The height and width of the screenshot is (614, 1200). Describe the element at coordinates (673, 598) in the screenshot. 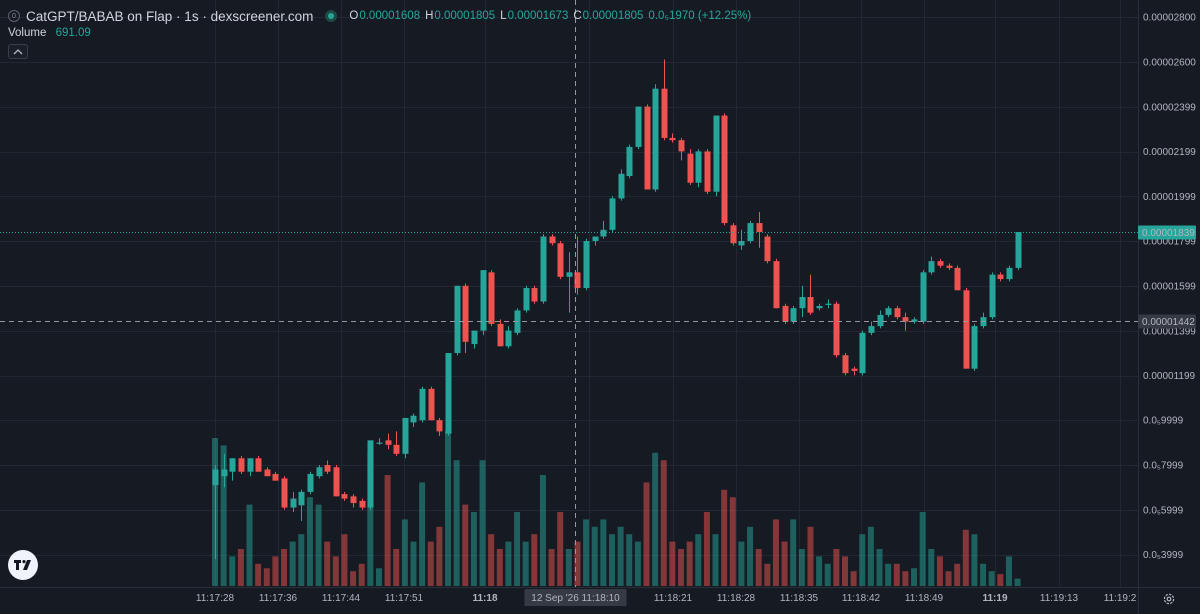

I see `time-tick-label: 11:18:21` at that location.